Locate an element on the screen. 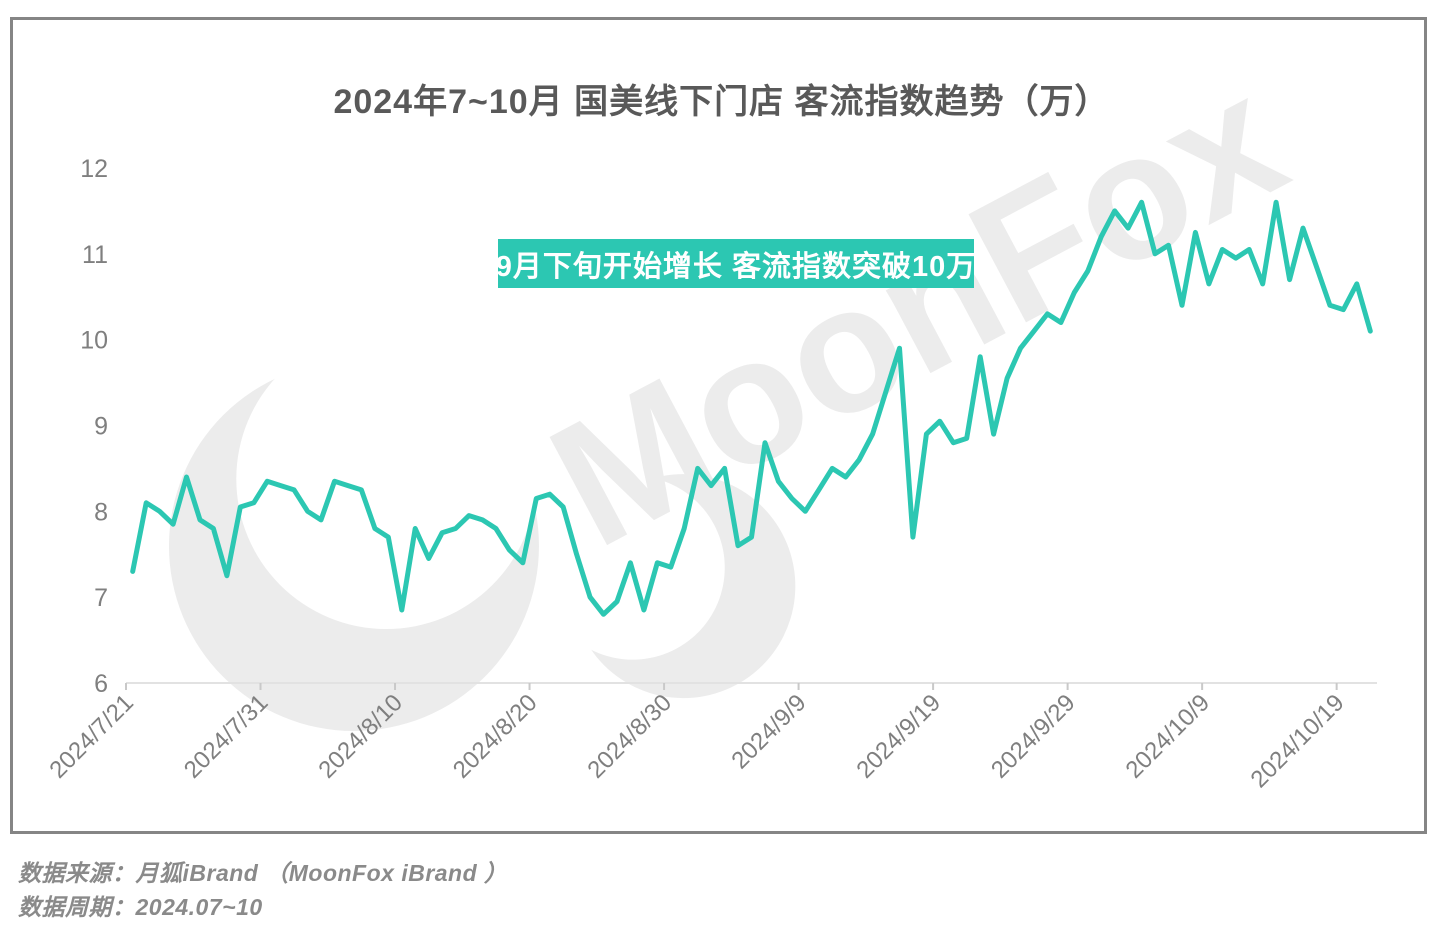  x-axis-label: 2024/10/19 is located at coordinates (1298, 741).